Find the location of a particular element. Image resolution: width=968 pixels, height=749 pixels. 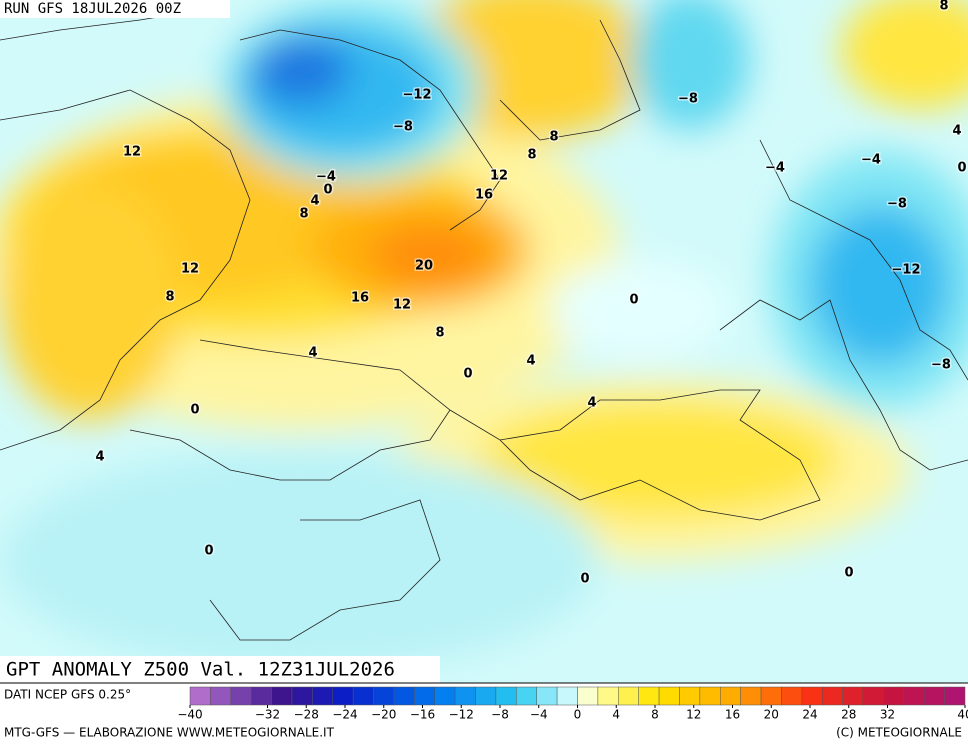

colorbar-tick-label: −20 is located at coordinates (383, 715).